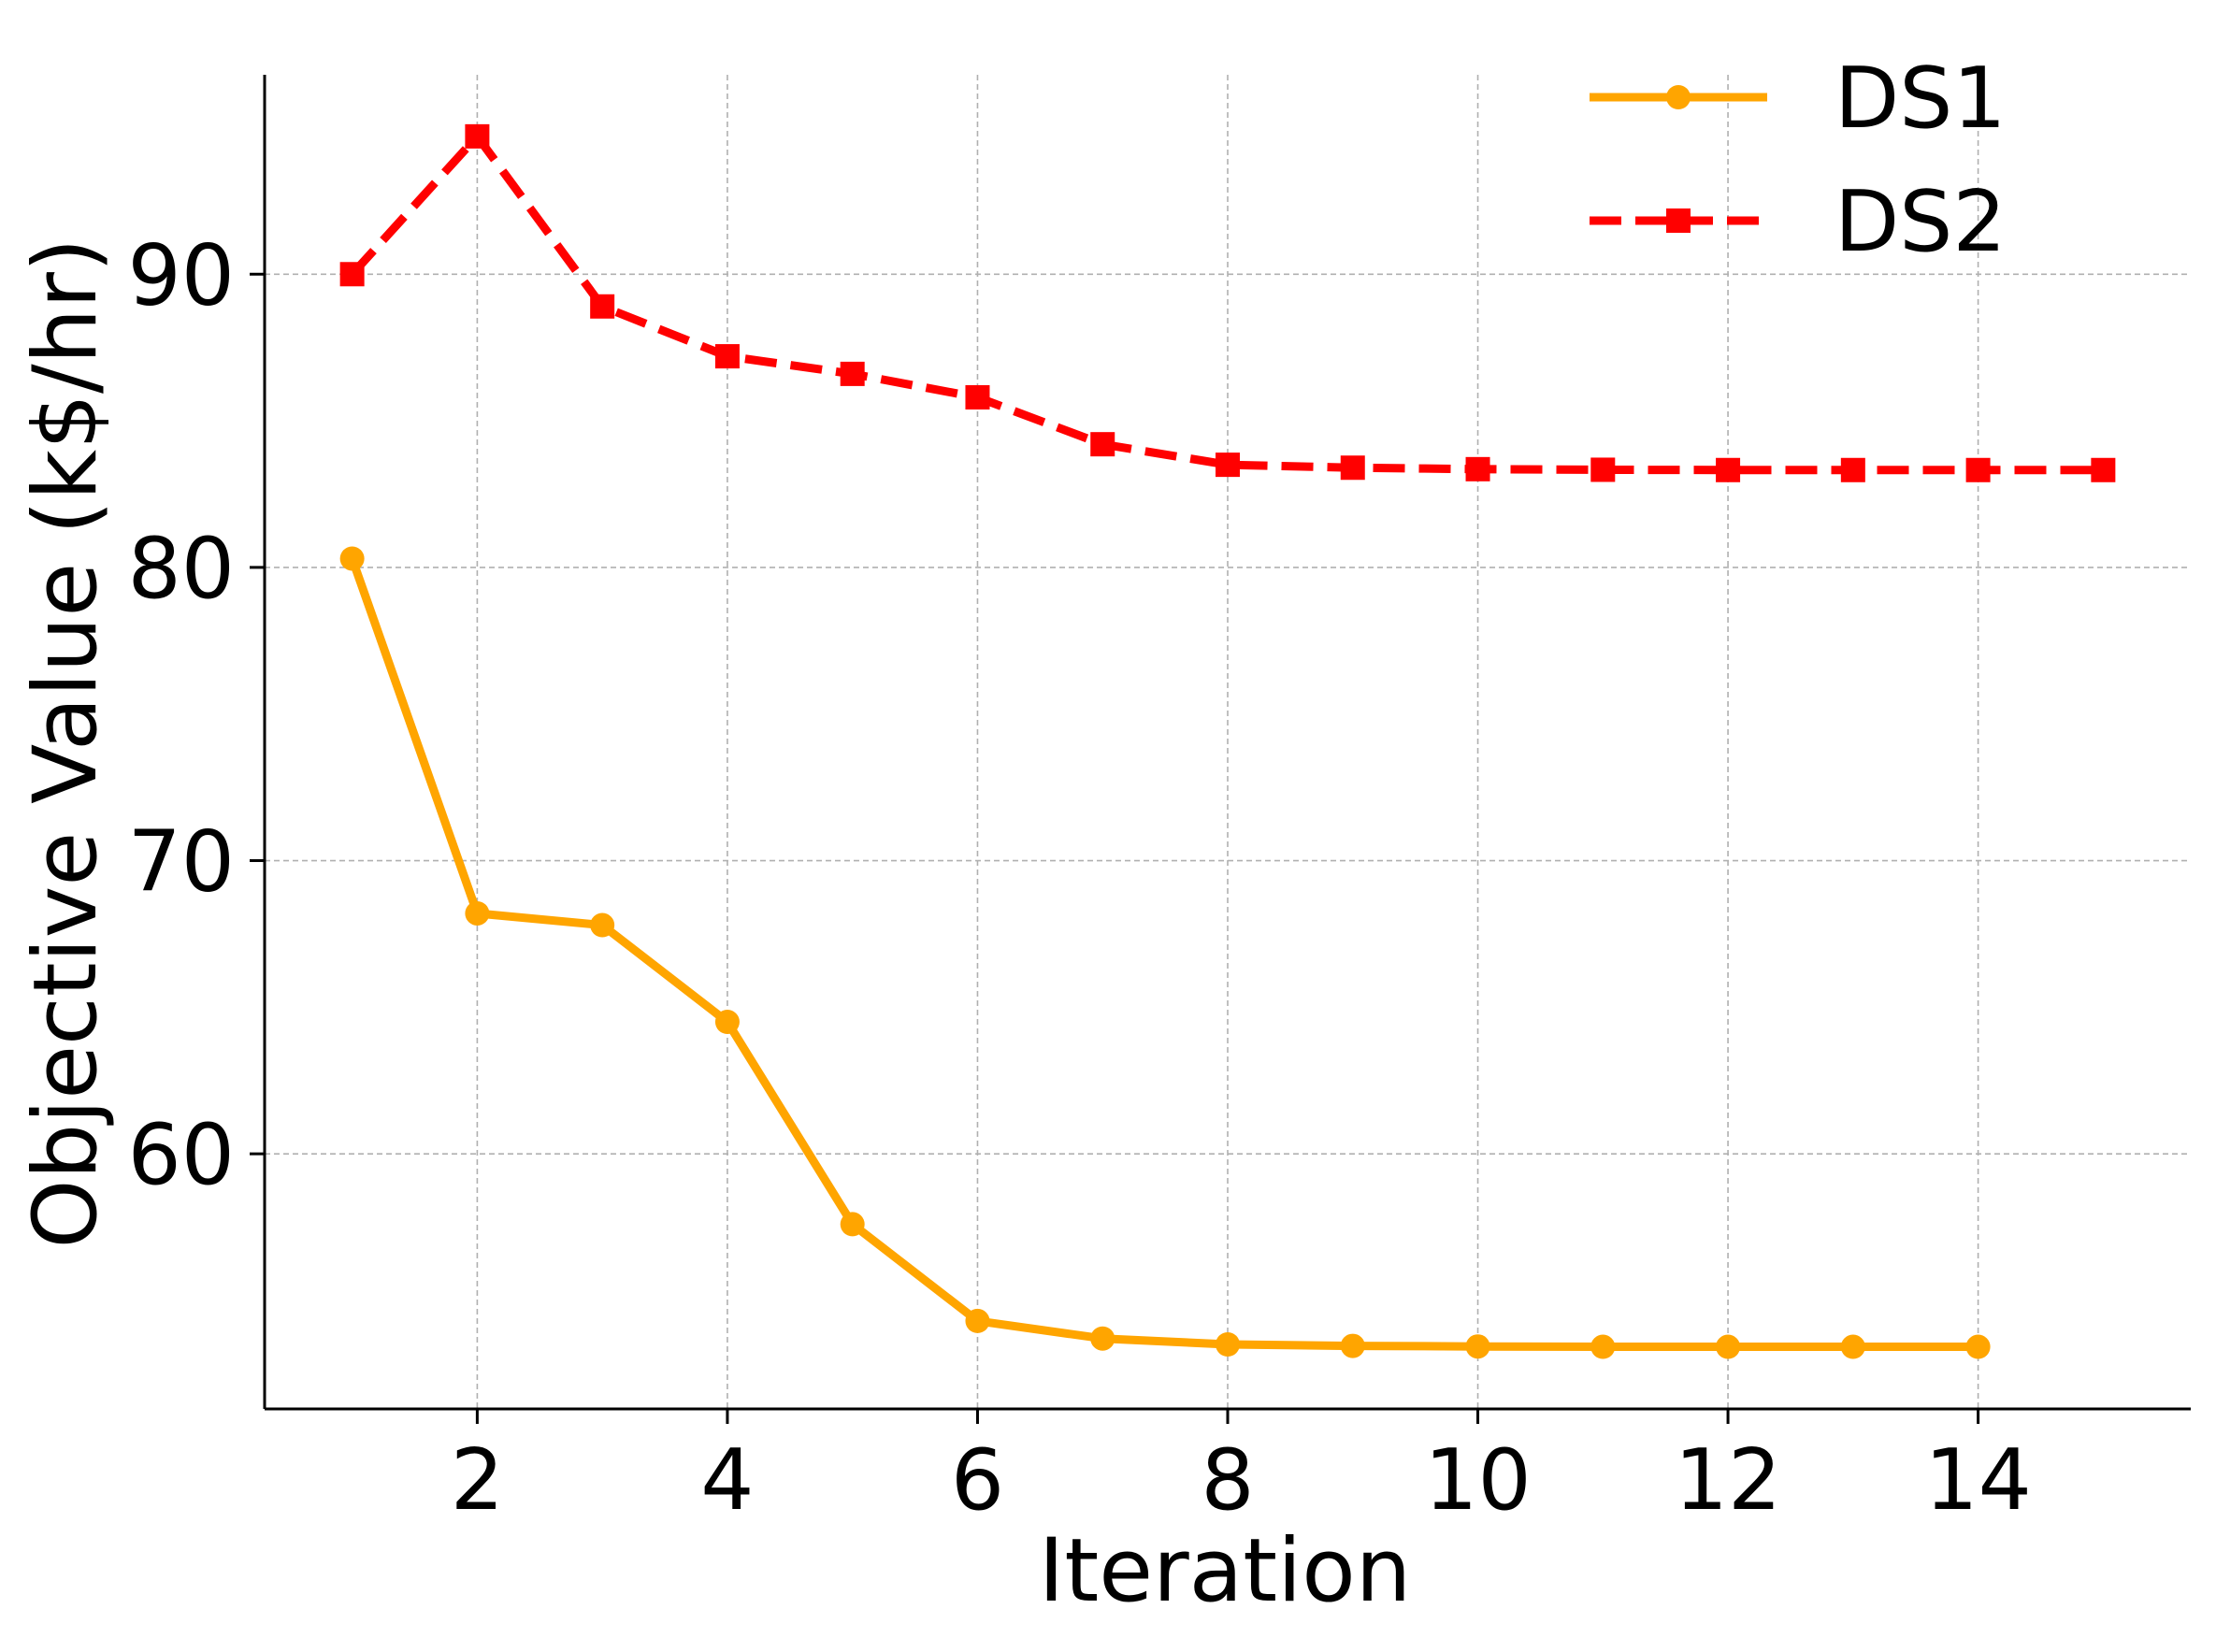  I want to click on x-tick-label: 4, so click(727, 1481).